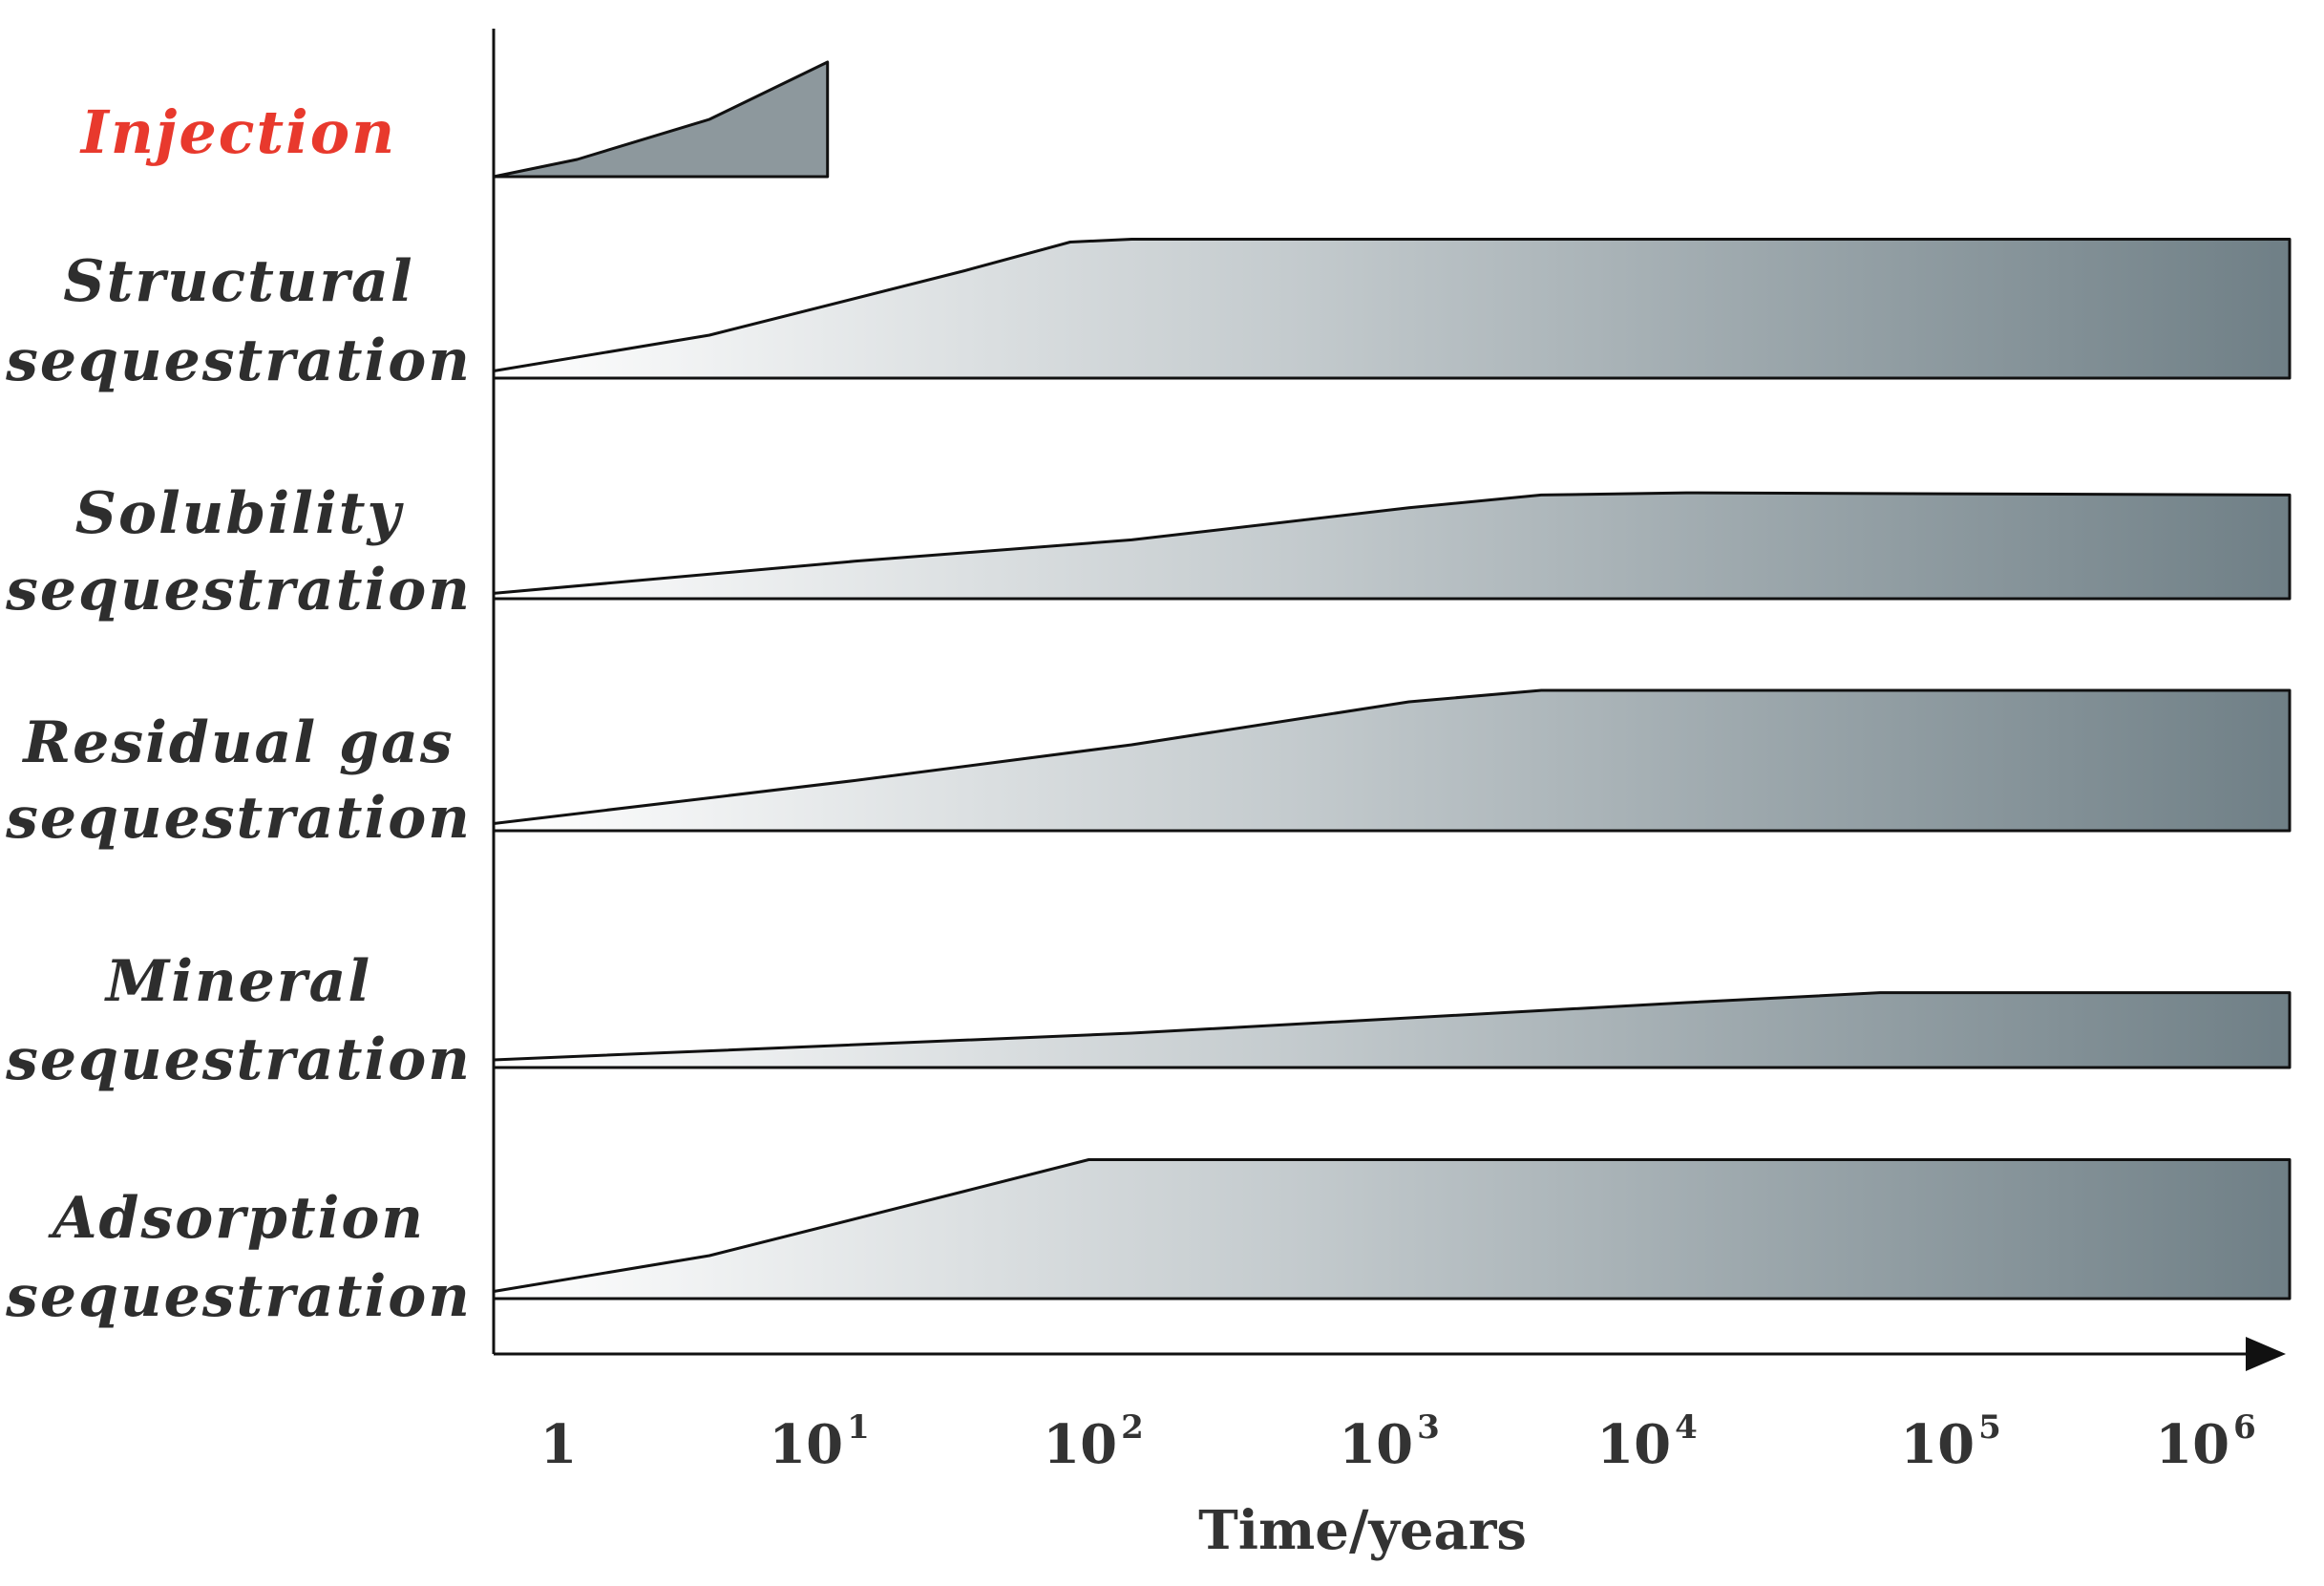 Image resolution: width=2324 pixels, height=1586 pixels. Describe the element at coordinates (240, 513) in the screenshot. I see `row-label-solubility-sequestration-line-1: Solubility` at that location.